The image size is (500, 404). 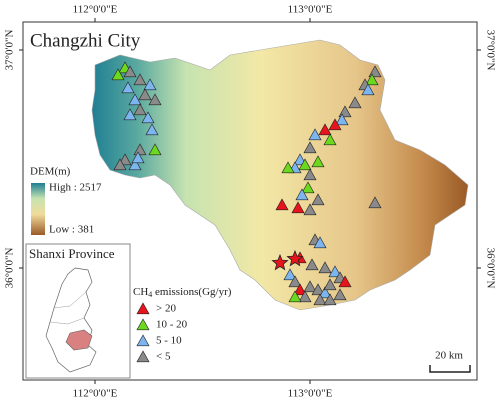 What do you see at coordinates (191, 292) in the screenshot?
I see `legend-title-rest: emissions(Gg/yr)` at bounding box center [191, 292].